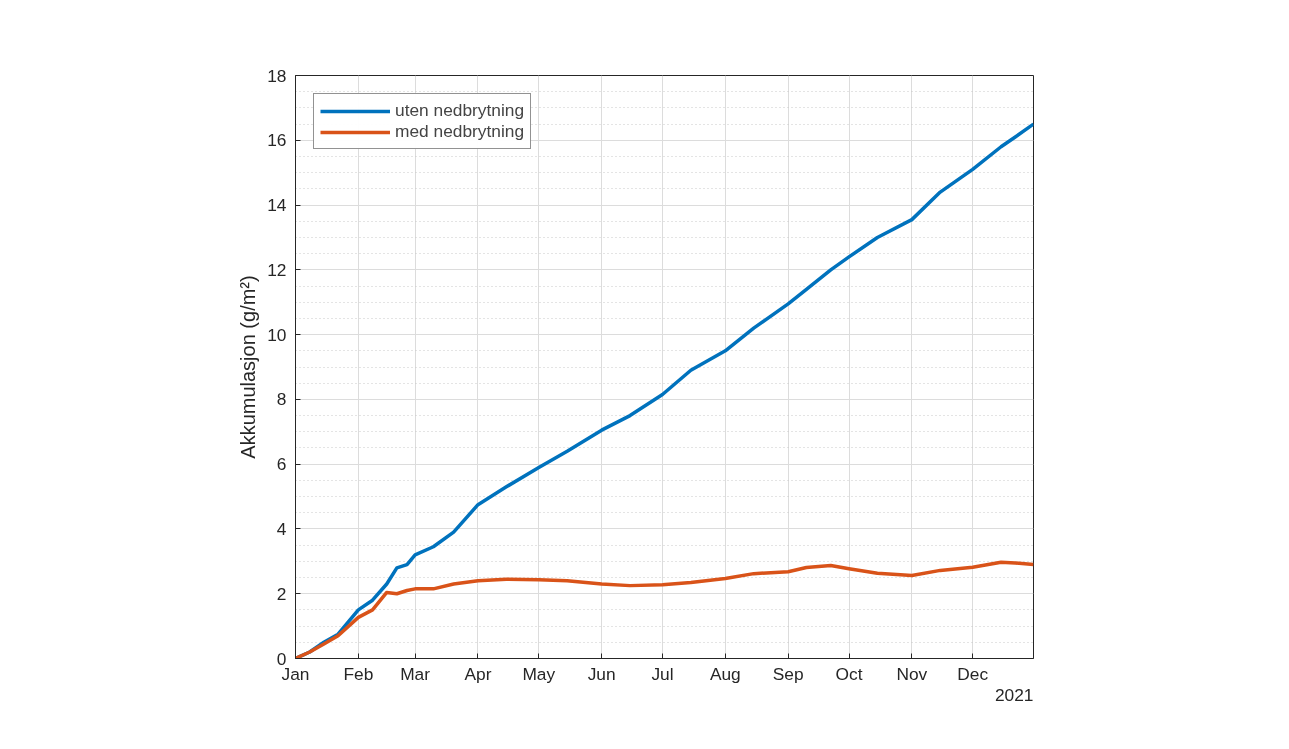 The image size is (1289, 749). Describe the element at coordinates (478, 673) in the screenshot. I see `x-tick-label: Apr` at that location.